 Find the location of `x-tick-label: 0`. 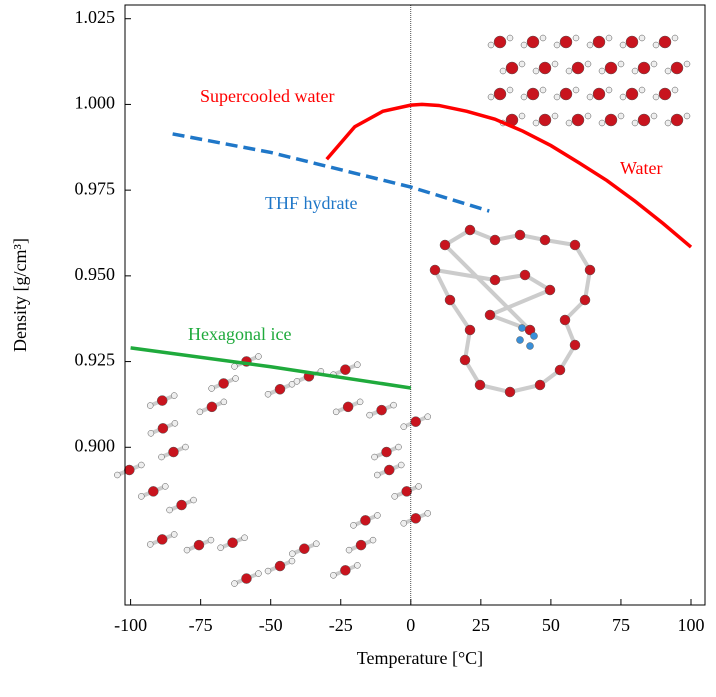

x-tick-label: 0 is located at coordinates (410, 625).